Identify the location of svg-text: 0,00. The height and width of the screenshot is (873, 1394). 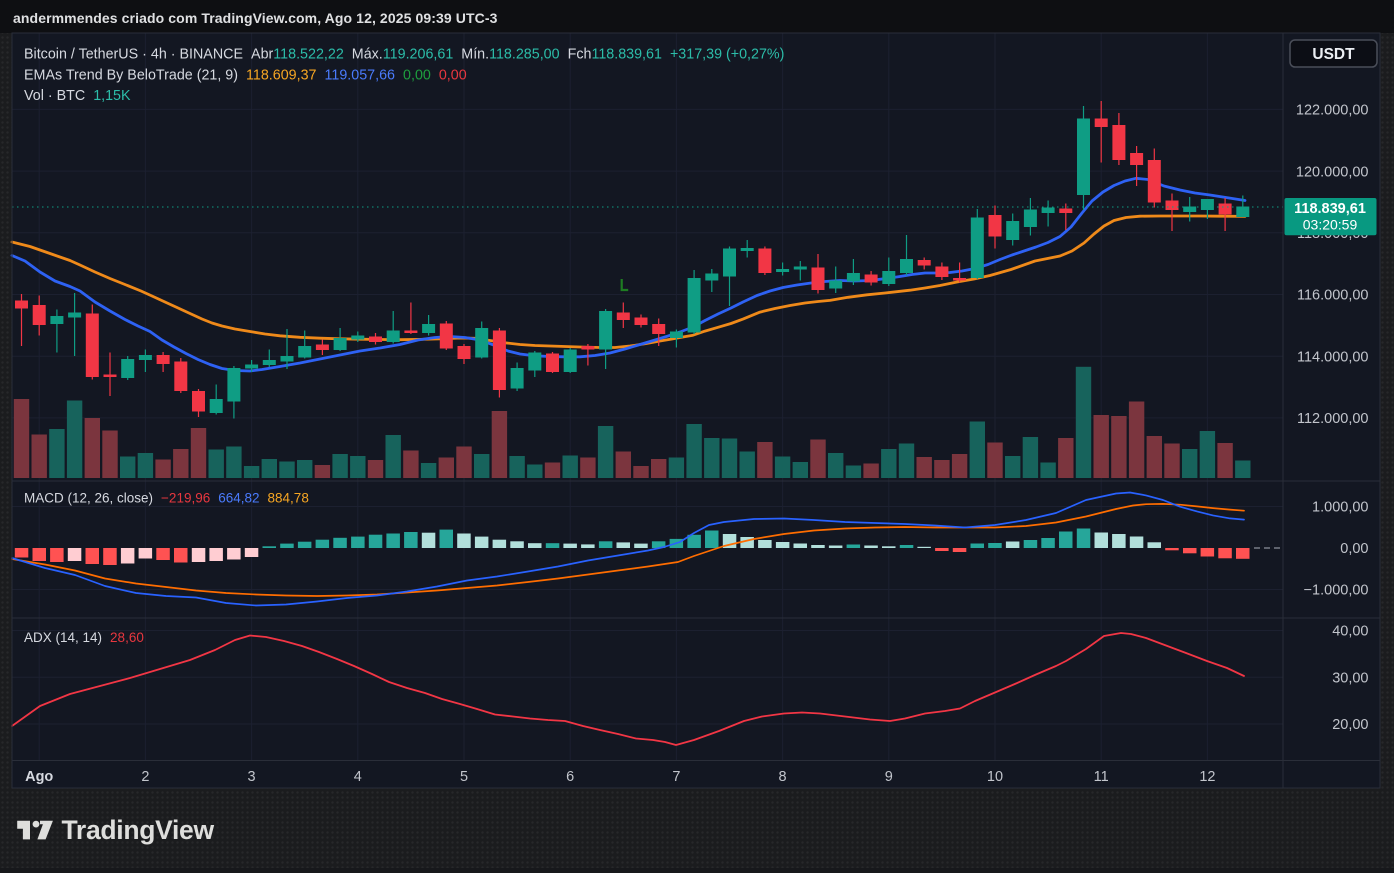
(1354, 549).